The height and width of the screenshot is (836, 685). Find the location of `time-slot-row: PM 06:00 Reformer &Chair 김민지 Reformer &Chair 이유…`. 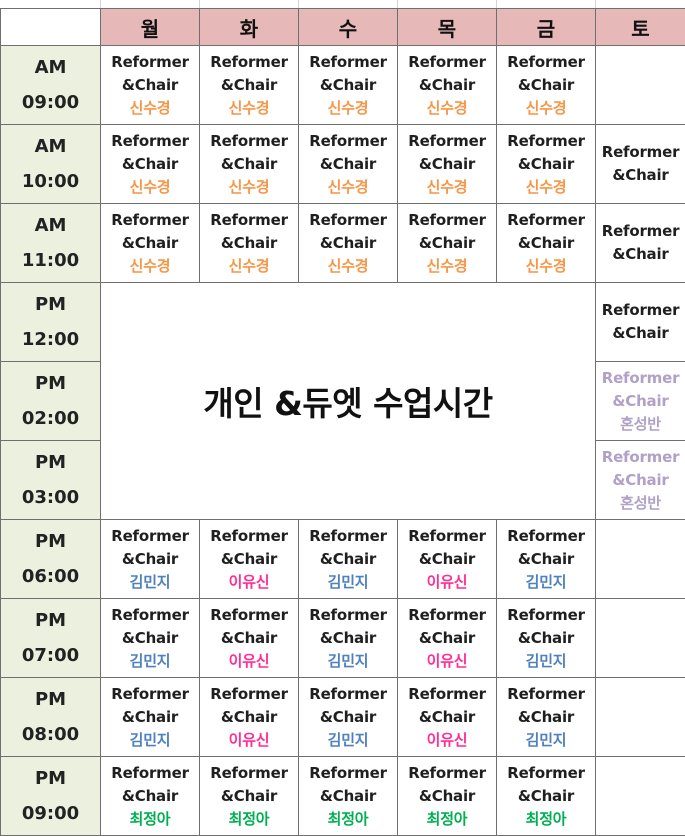

time-slot-row: PM 06:00 Reformer &Chair 김민지 Reformer &Chair 이유… is located at coordinates (342, 559).